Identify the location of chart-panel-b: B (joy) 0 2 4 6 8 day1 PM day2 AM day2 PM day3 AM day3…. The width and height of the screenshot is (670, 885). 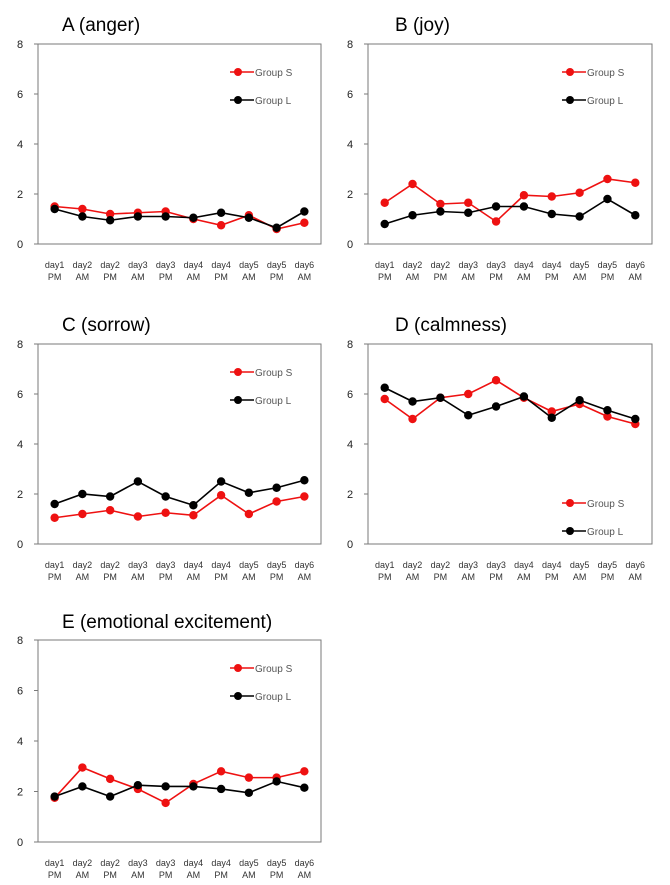
(500, 148).